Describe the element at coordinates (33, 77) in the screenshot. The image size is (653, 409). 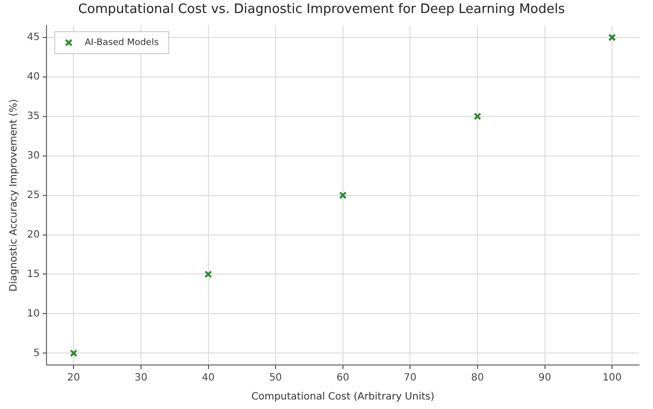
I see `y-tick-label: 40` at that location.